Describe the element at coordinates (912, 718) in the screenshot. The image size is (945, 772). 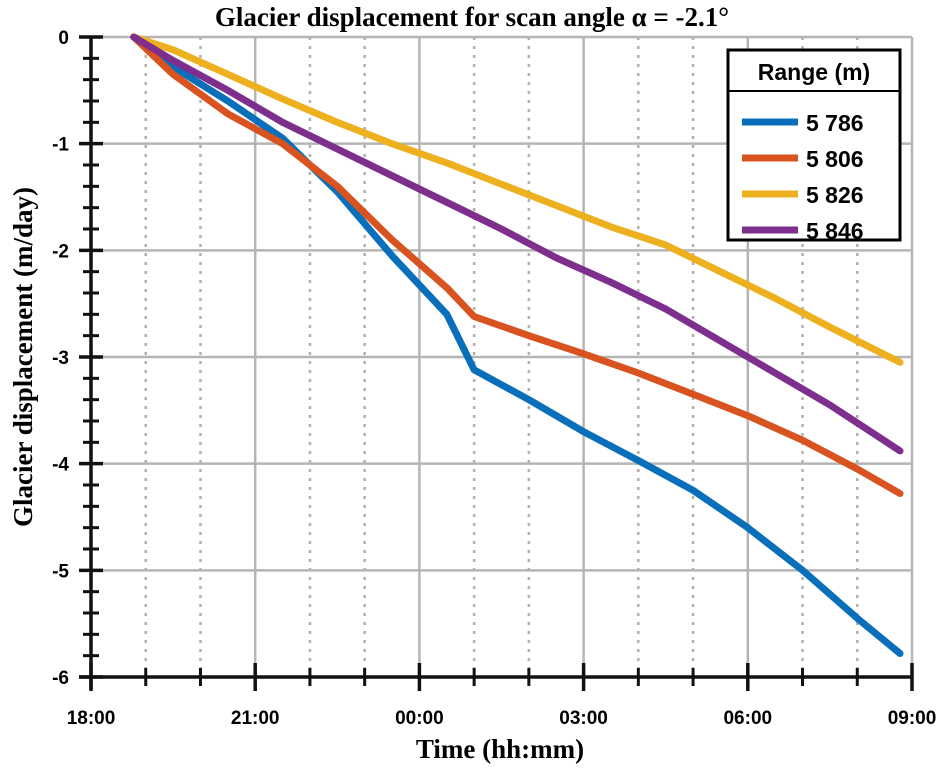
I see `x-tick-label: 09:00` at that location.